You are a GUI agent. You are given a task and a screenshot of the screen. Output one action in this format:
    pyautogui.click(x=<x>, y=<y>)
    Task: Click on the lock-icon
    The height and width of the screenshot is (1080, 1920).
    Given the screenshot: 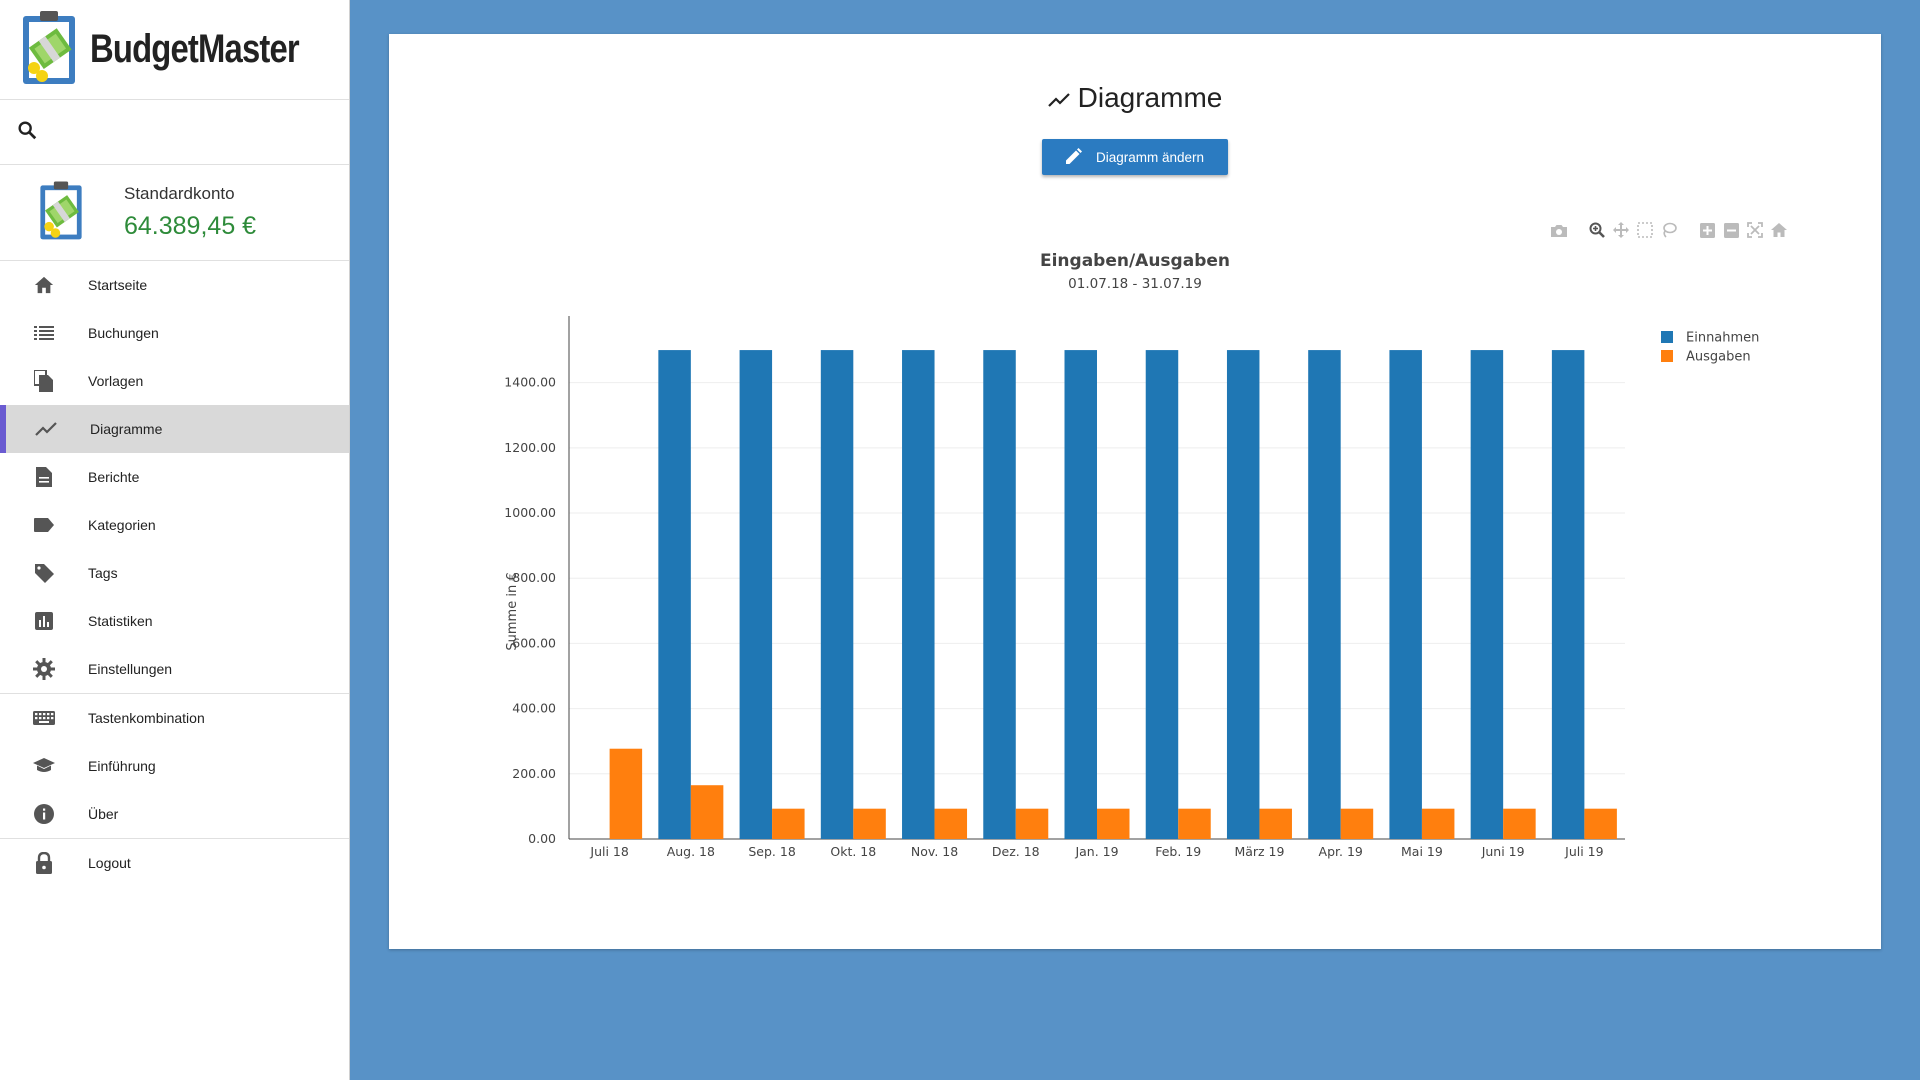 What is the action you would take?
    pyautogui.click(x=44, y=863)
    